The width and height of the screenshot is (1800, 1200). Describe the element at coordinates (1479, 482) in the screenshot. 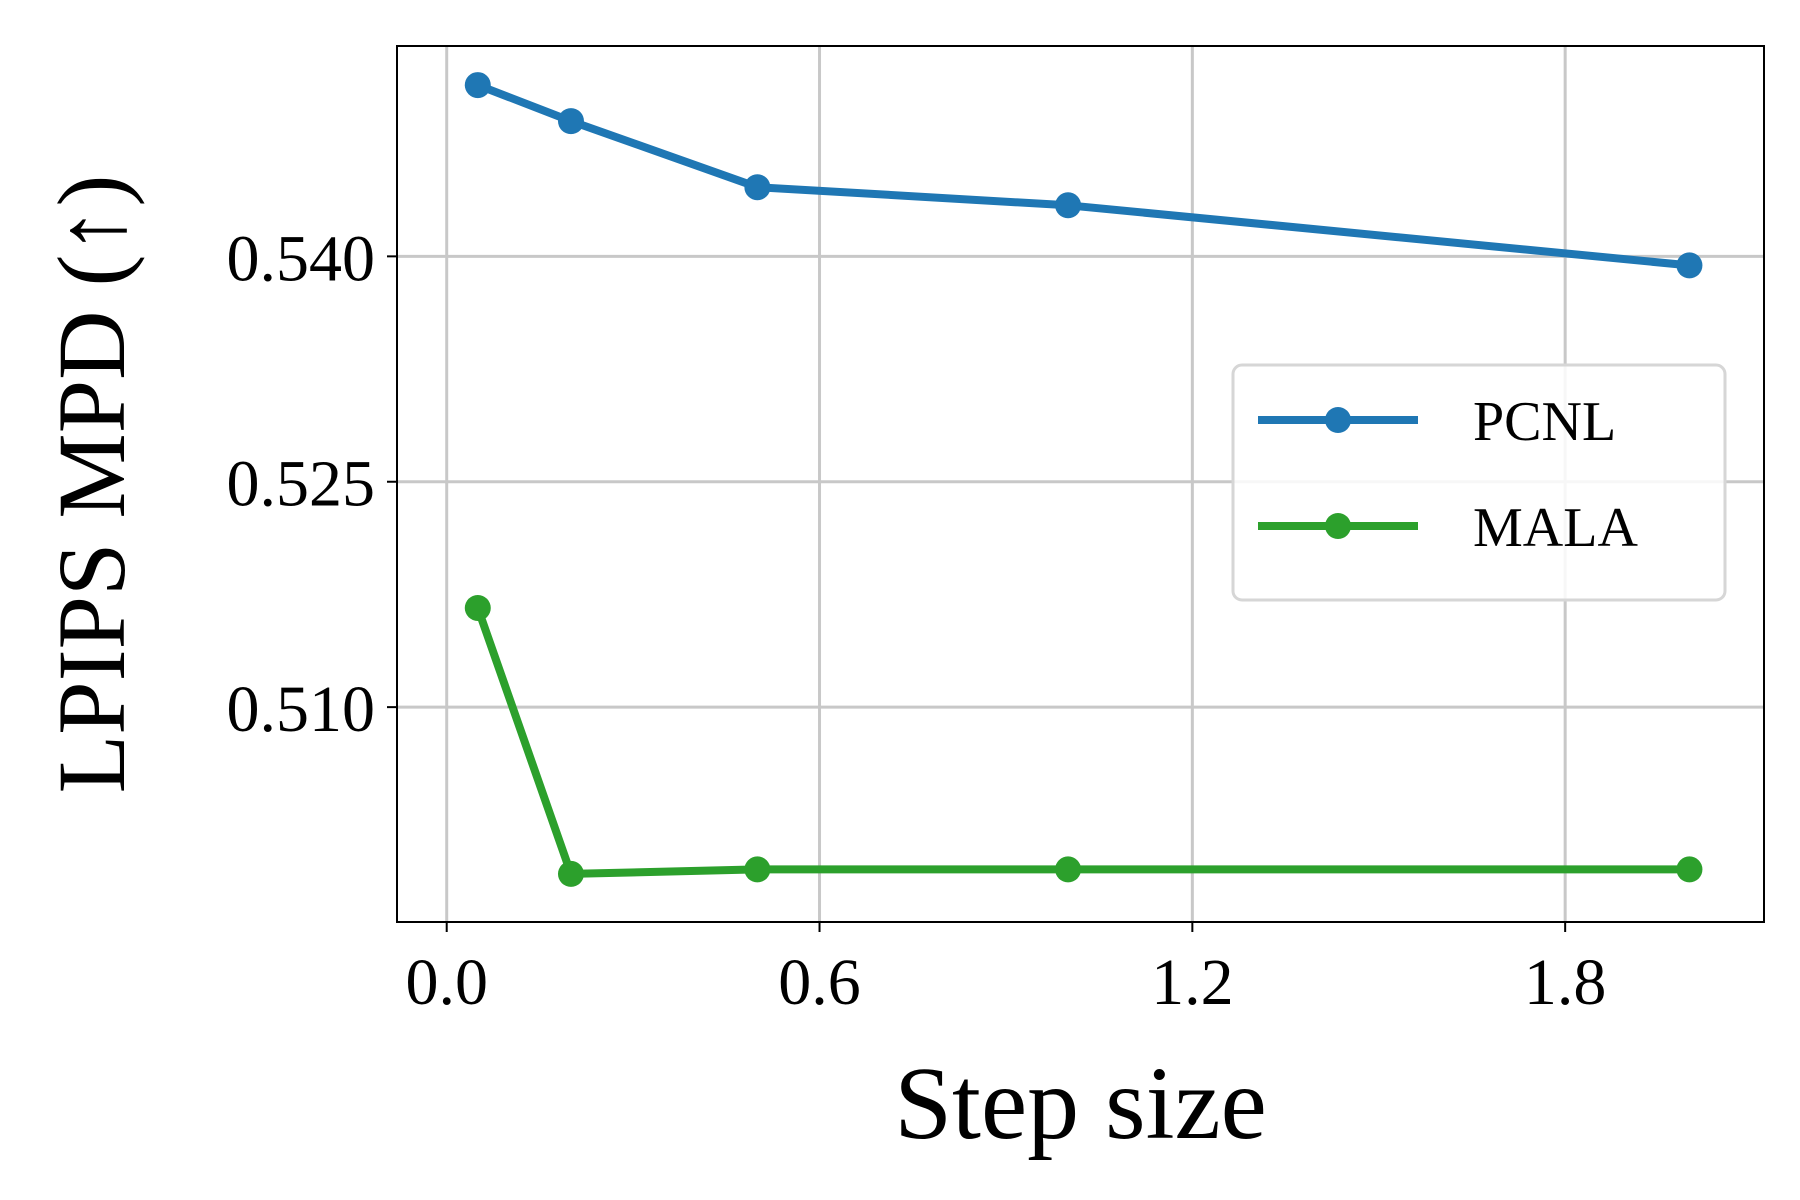

I see `legend: PCNL MALA` at that location.